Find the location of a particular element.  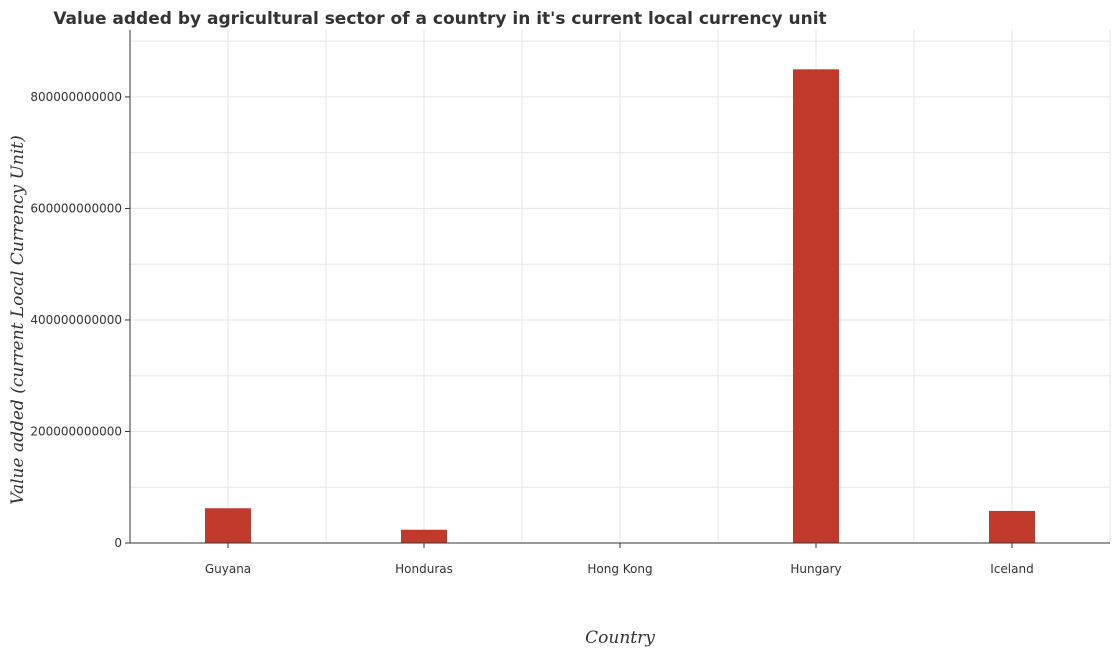

x-tick-label: Iceland is located at coordinates (1011, 569).